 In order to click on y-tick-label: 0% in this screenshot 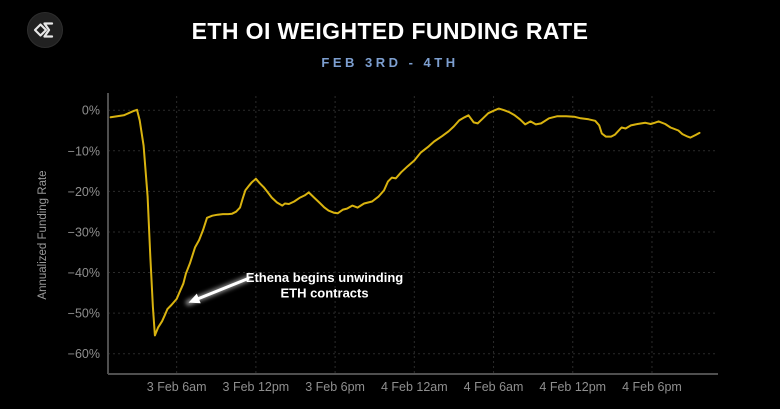, I will do `click(91, 111)`.